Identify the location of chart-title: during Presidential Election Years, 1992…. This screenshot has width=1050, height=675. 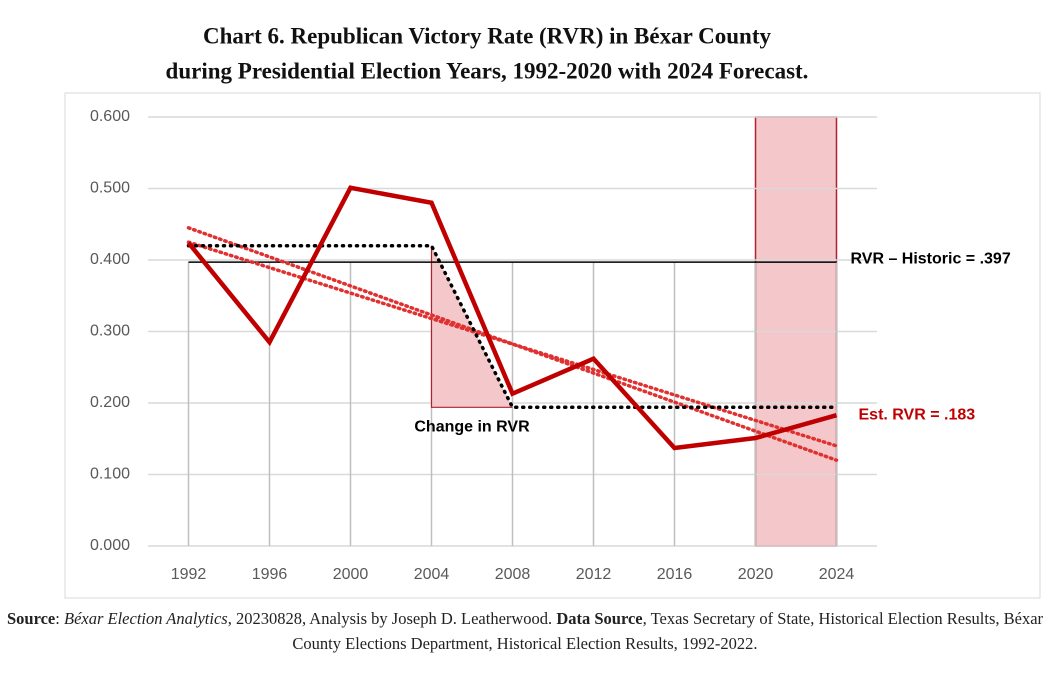
(487, 70).